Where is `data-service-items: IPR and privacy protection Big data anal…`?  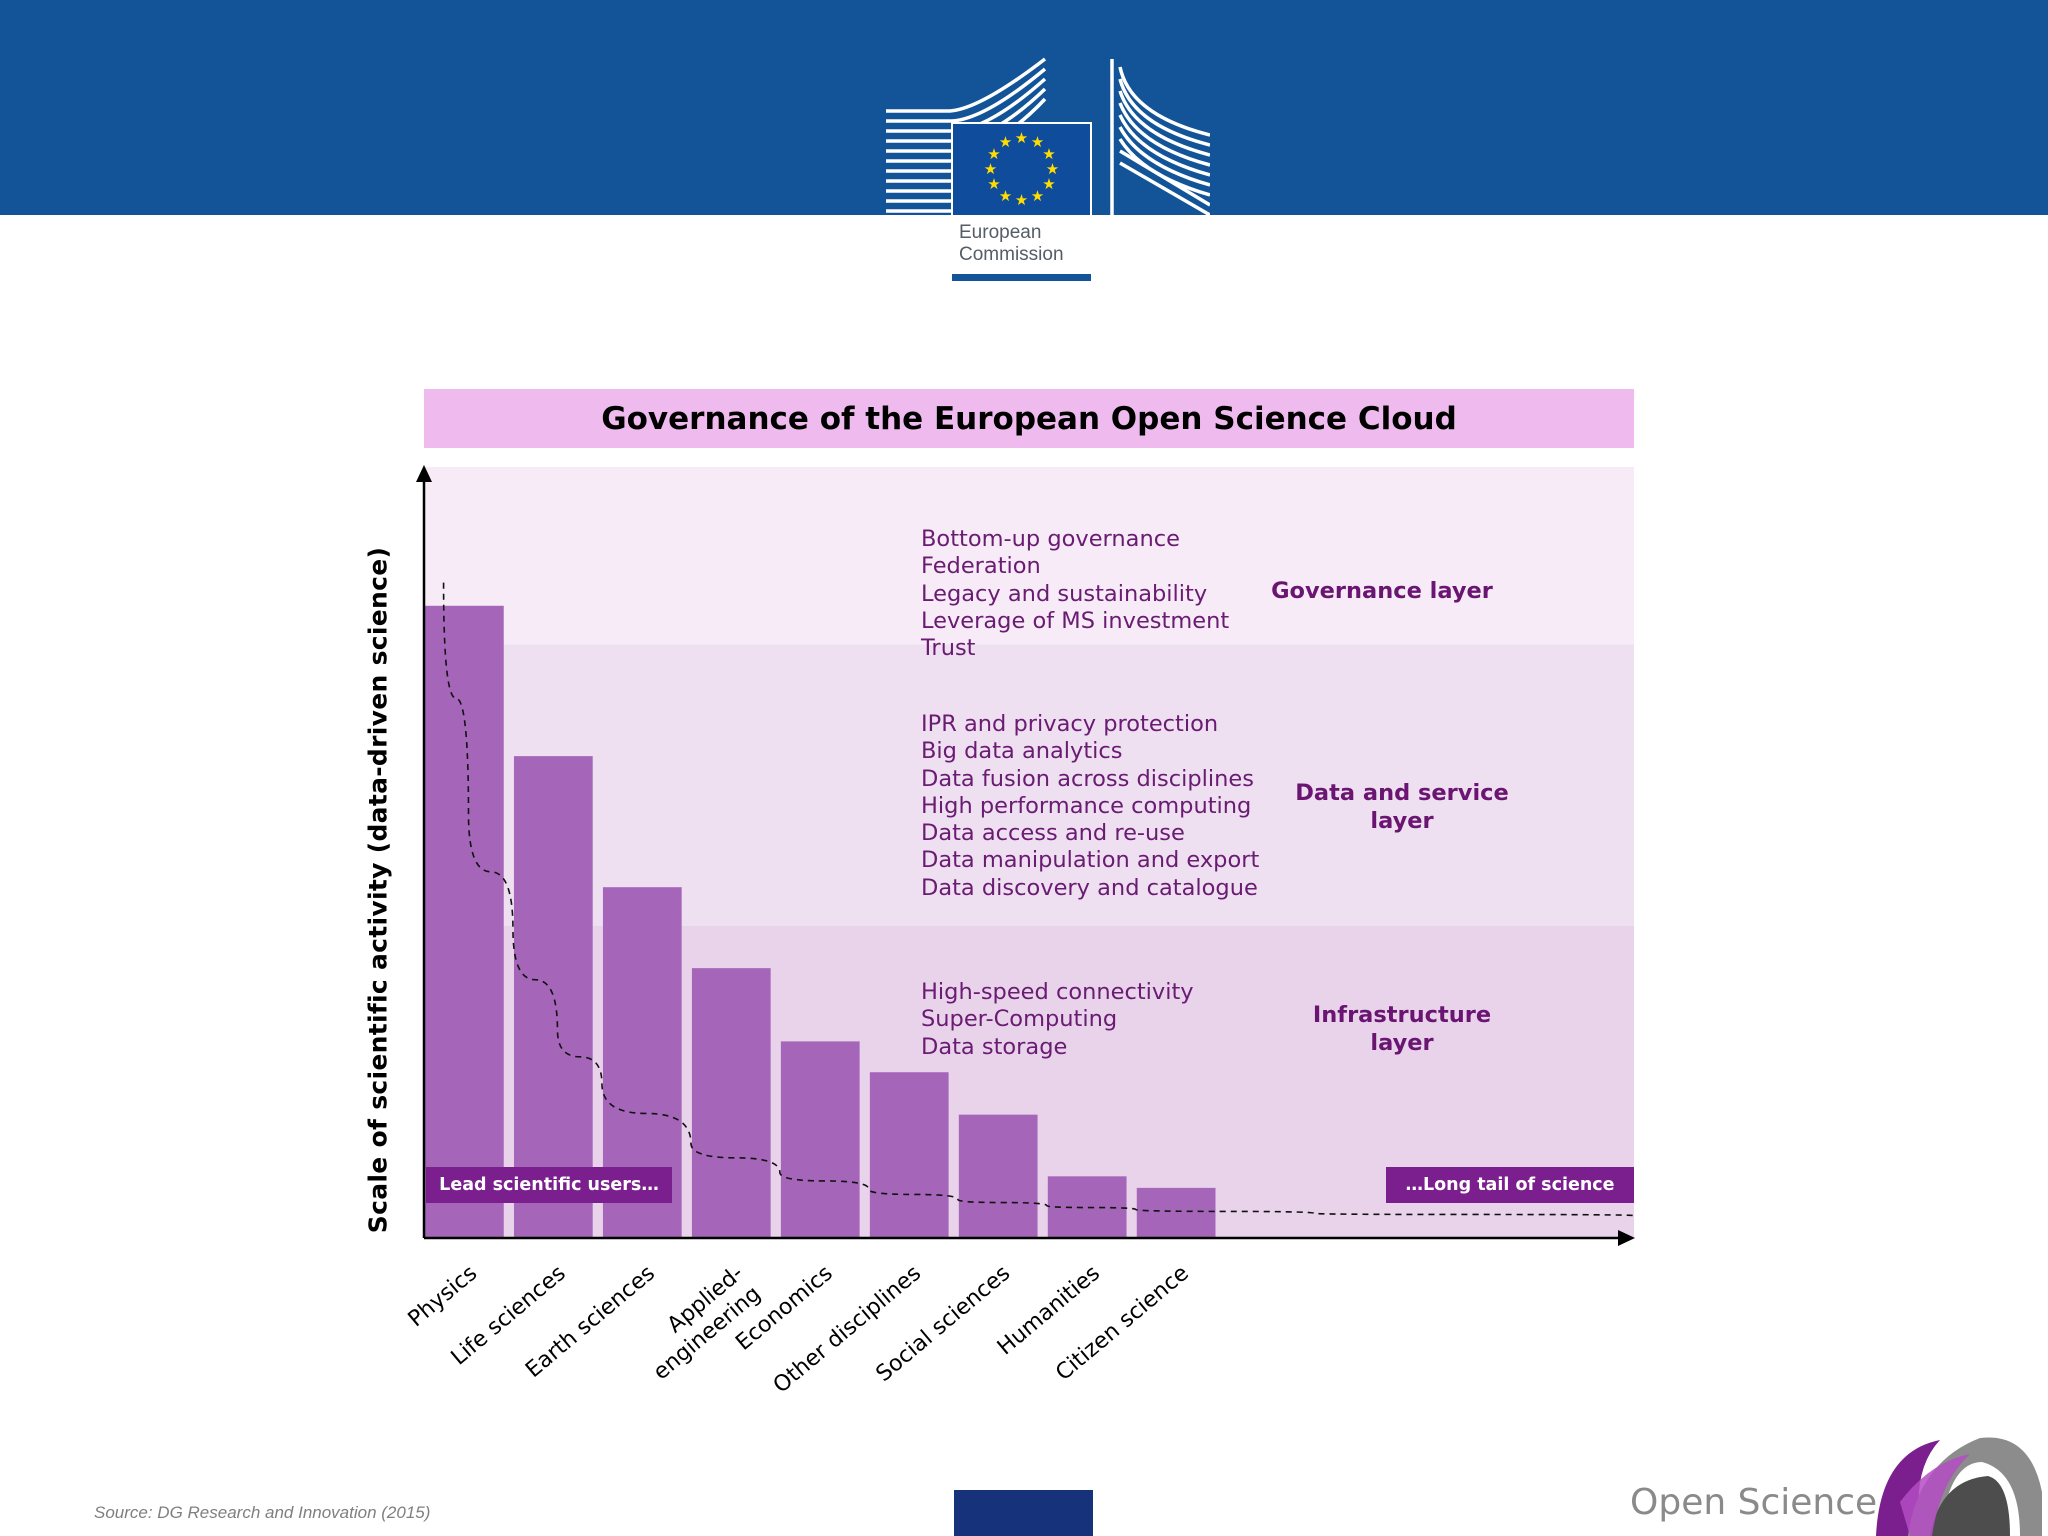 data-service-items: IPR and privacy protection Big data anal… is located at coordinates (1090, 806).